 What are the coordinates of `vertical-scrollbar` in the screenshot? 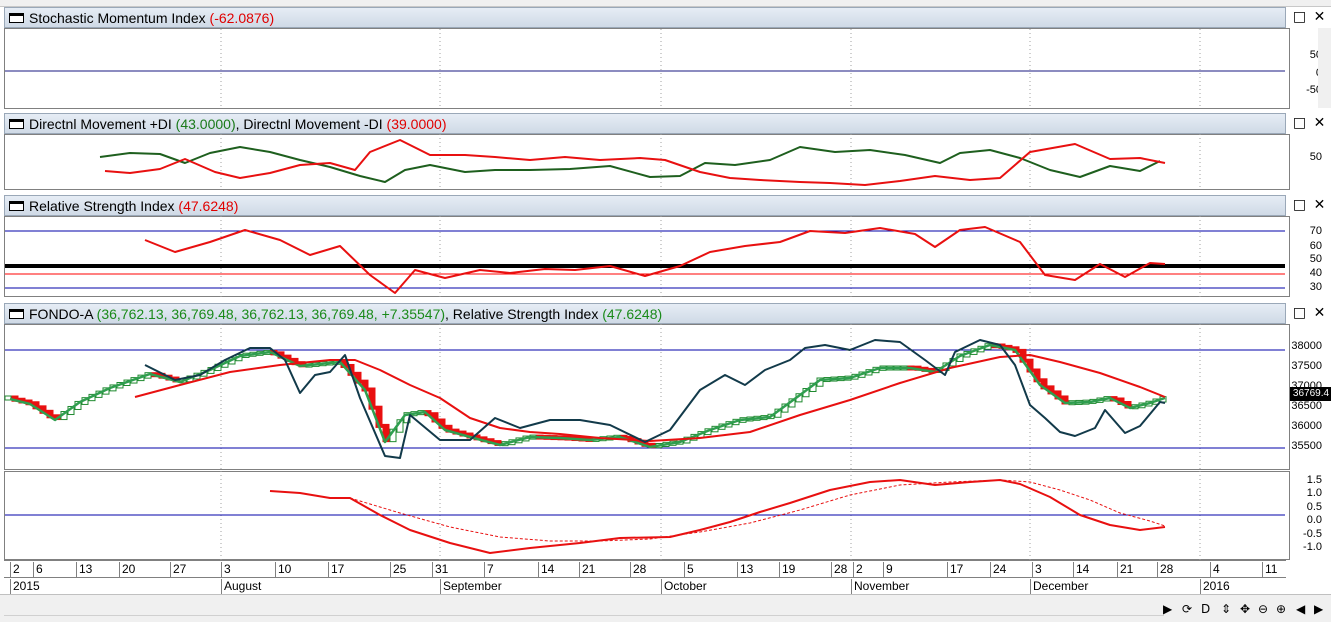 It's located at (1324, 68).